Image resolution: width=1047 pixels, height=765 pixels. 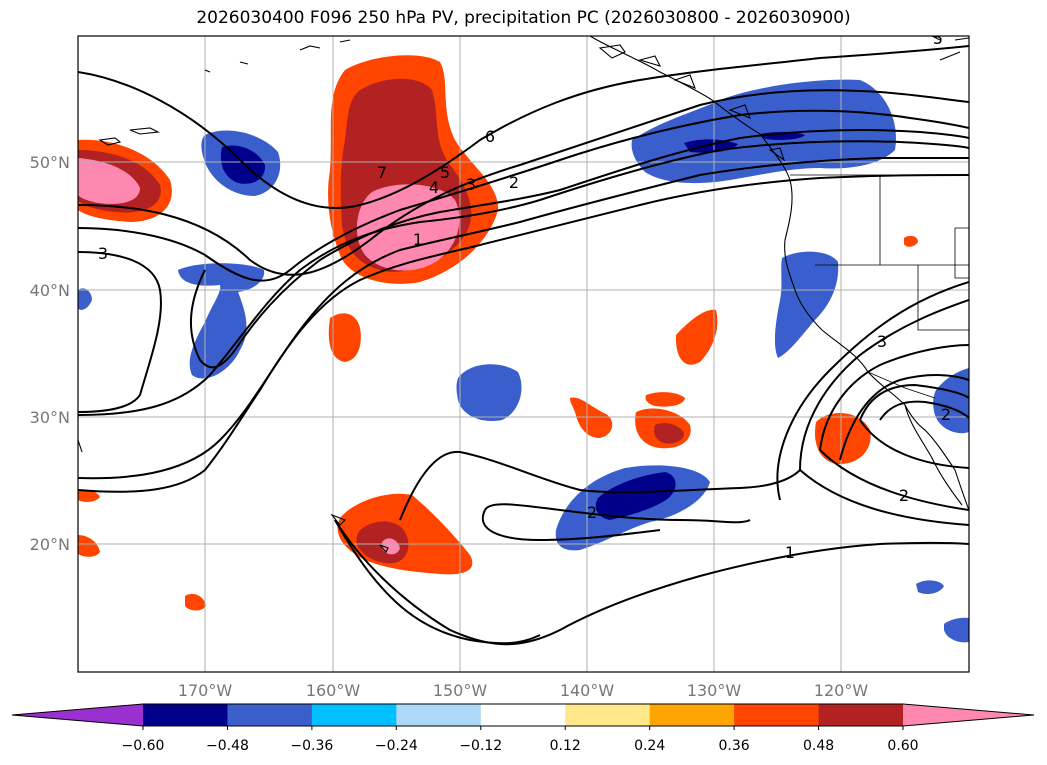 What do you see at coordinates (382, 172) in the screenshot?
I see `contour-label: 7` at bounding box center [382, 172].